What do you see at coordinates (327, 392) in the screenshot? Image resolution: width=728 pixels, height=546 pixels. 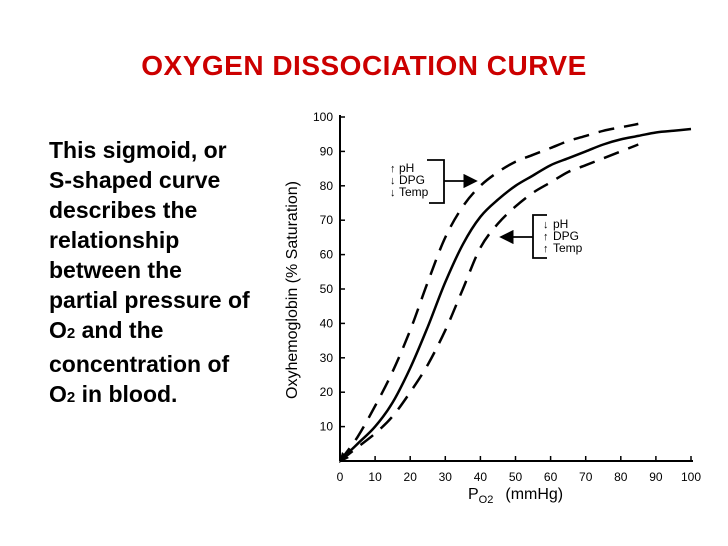 I see `y-tick-label: 20` at bounding box center [327, 392].